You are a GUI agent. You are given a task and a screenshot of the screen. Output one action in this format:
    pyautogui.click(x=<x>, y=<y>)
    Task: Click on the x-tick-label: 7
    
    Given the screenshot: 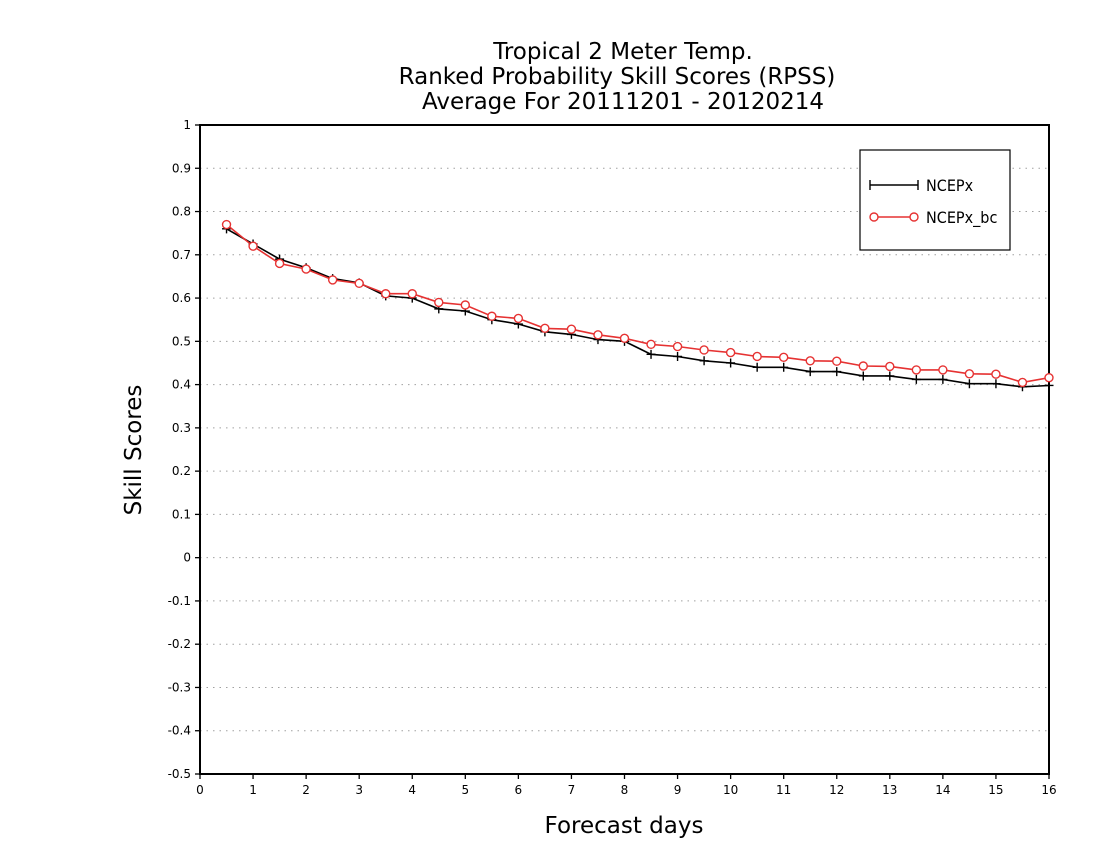 What is the action you would take?
    pyautogui.click(x=572, y=790)
    